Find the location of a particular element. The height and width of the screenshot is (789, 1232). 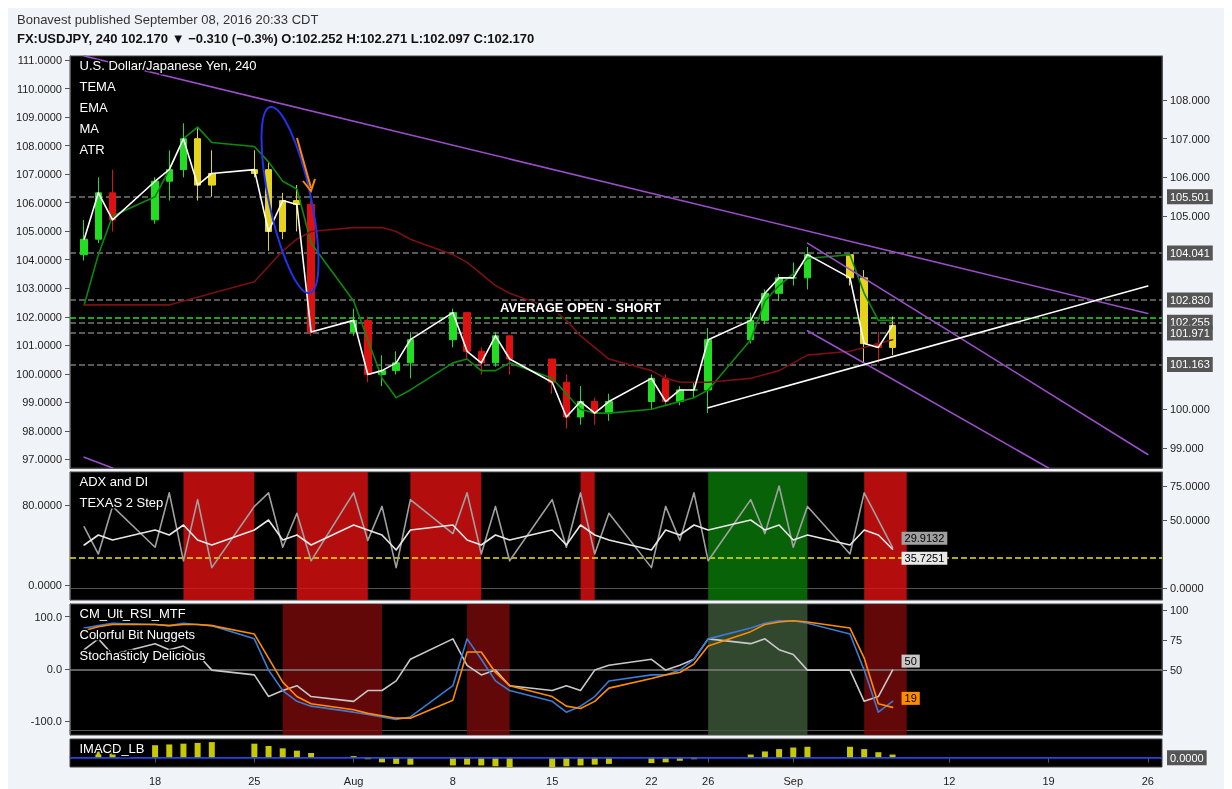

ref-line-label: 105.501 is located at coordinates (1190, 196).